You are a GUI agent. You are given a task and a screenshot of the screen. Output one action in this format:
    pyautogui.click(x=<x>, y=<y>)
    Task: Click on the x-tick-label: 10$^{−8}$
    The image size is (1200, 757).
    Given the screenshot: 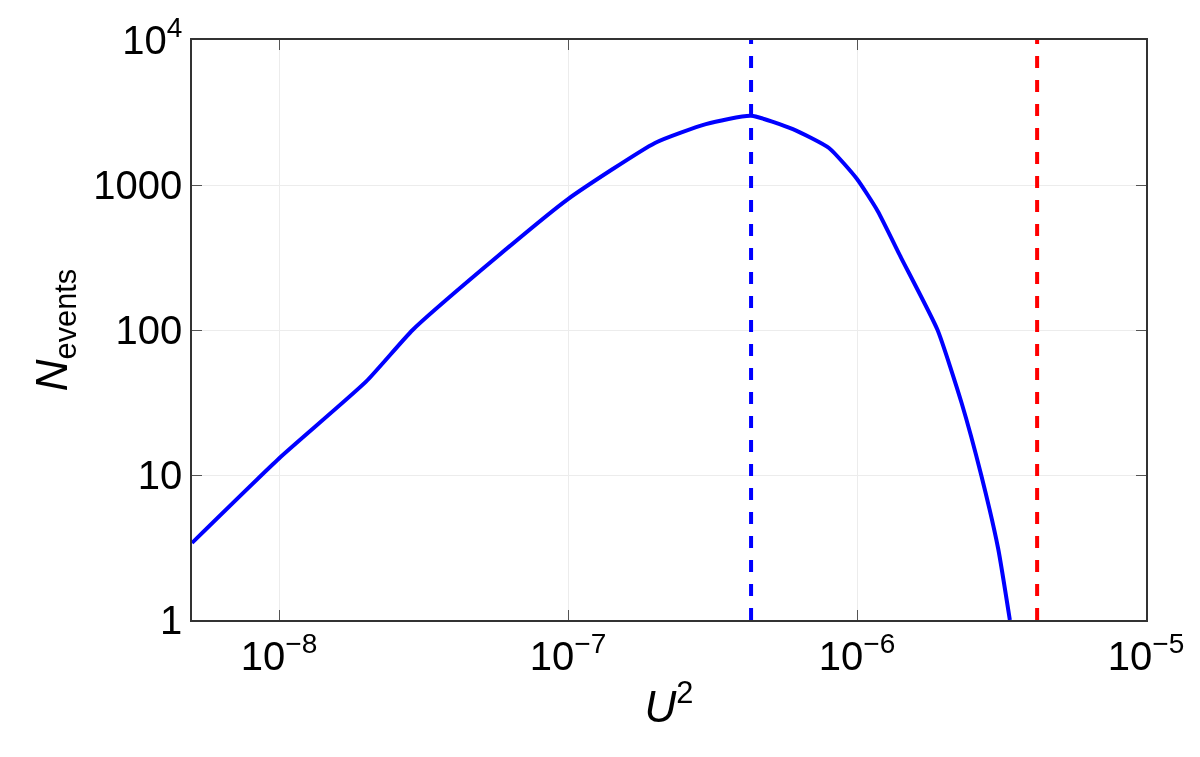 What is the action you would take?
    pyautogui.click(x=279, y=652)
    